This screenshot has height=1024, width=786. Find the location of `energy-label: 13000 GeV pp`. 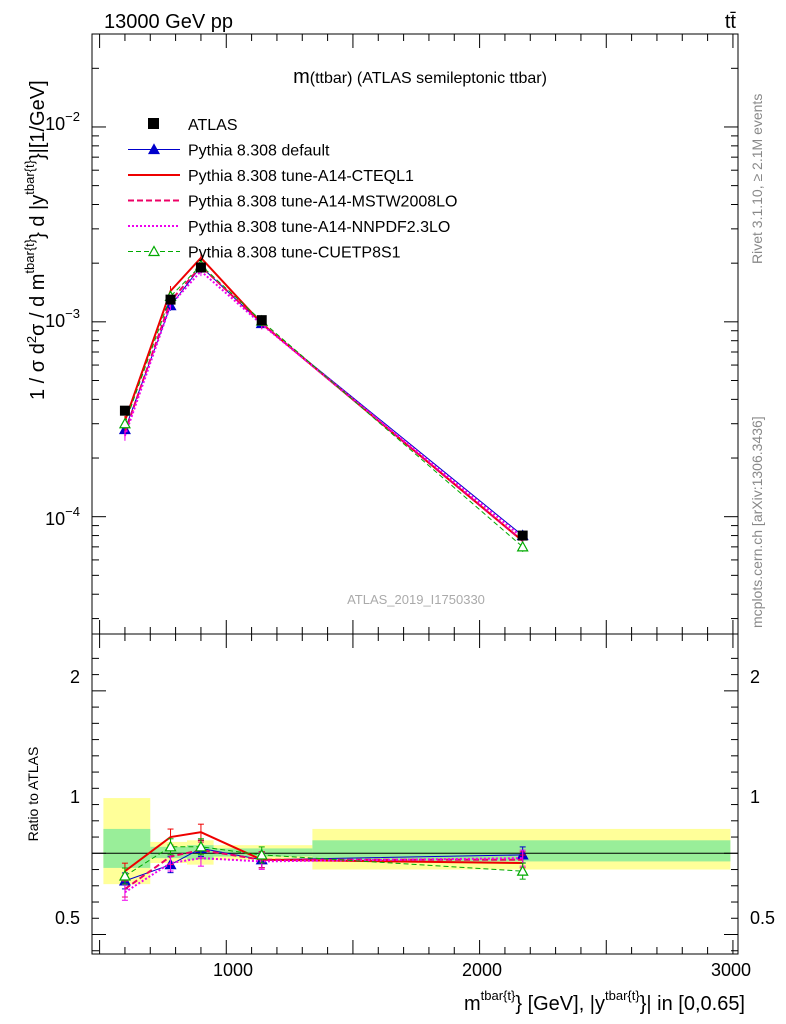

energy-label: 13000 GeV pp is located at coordinates (168, 22).